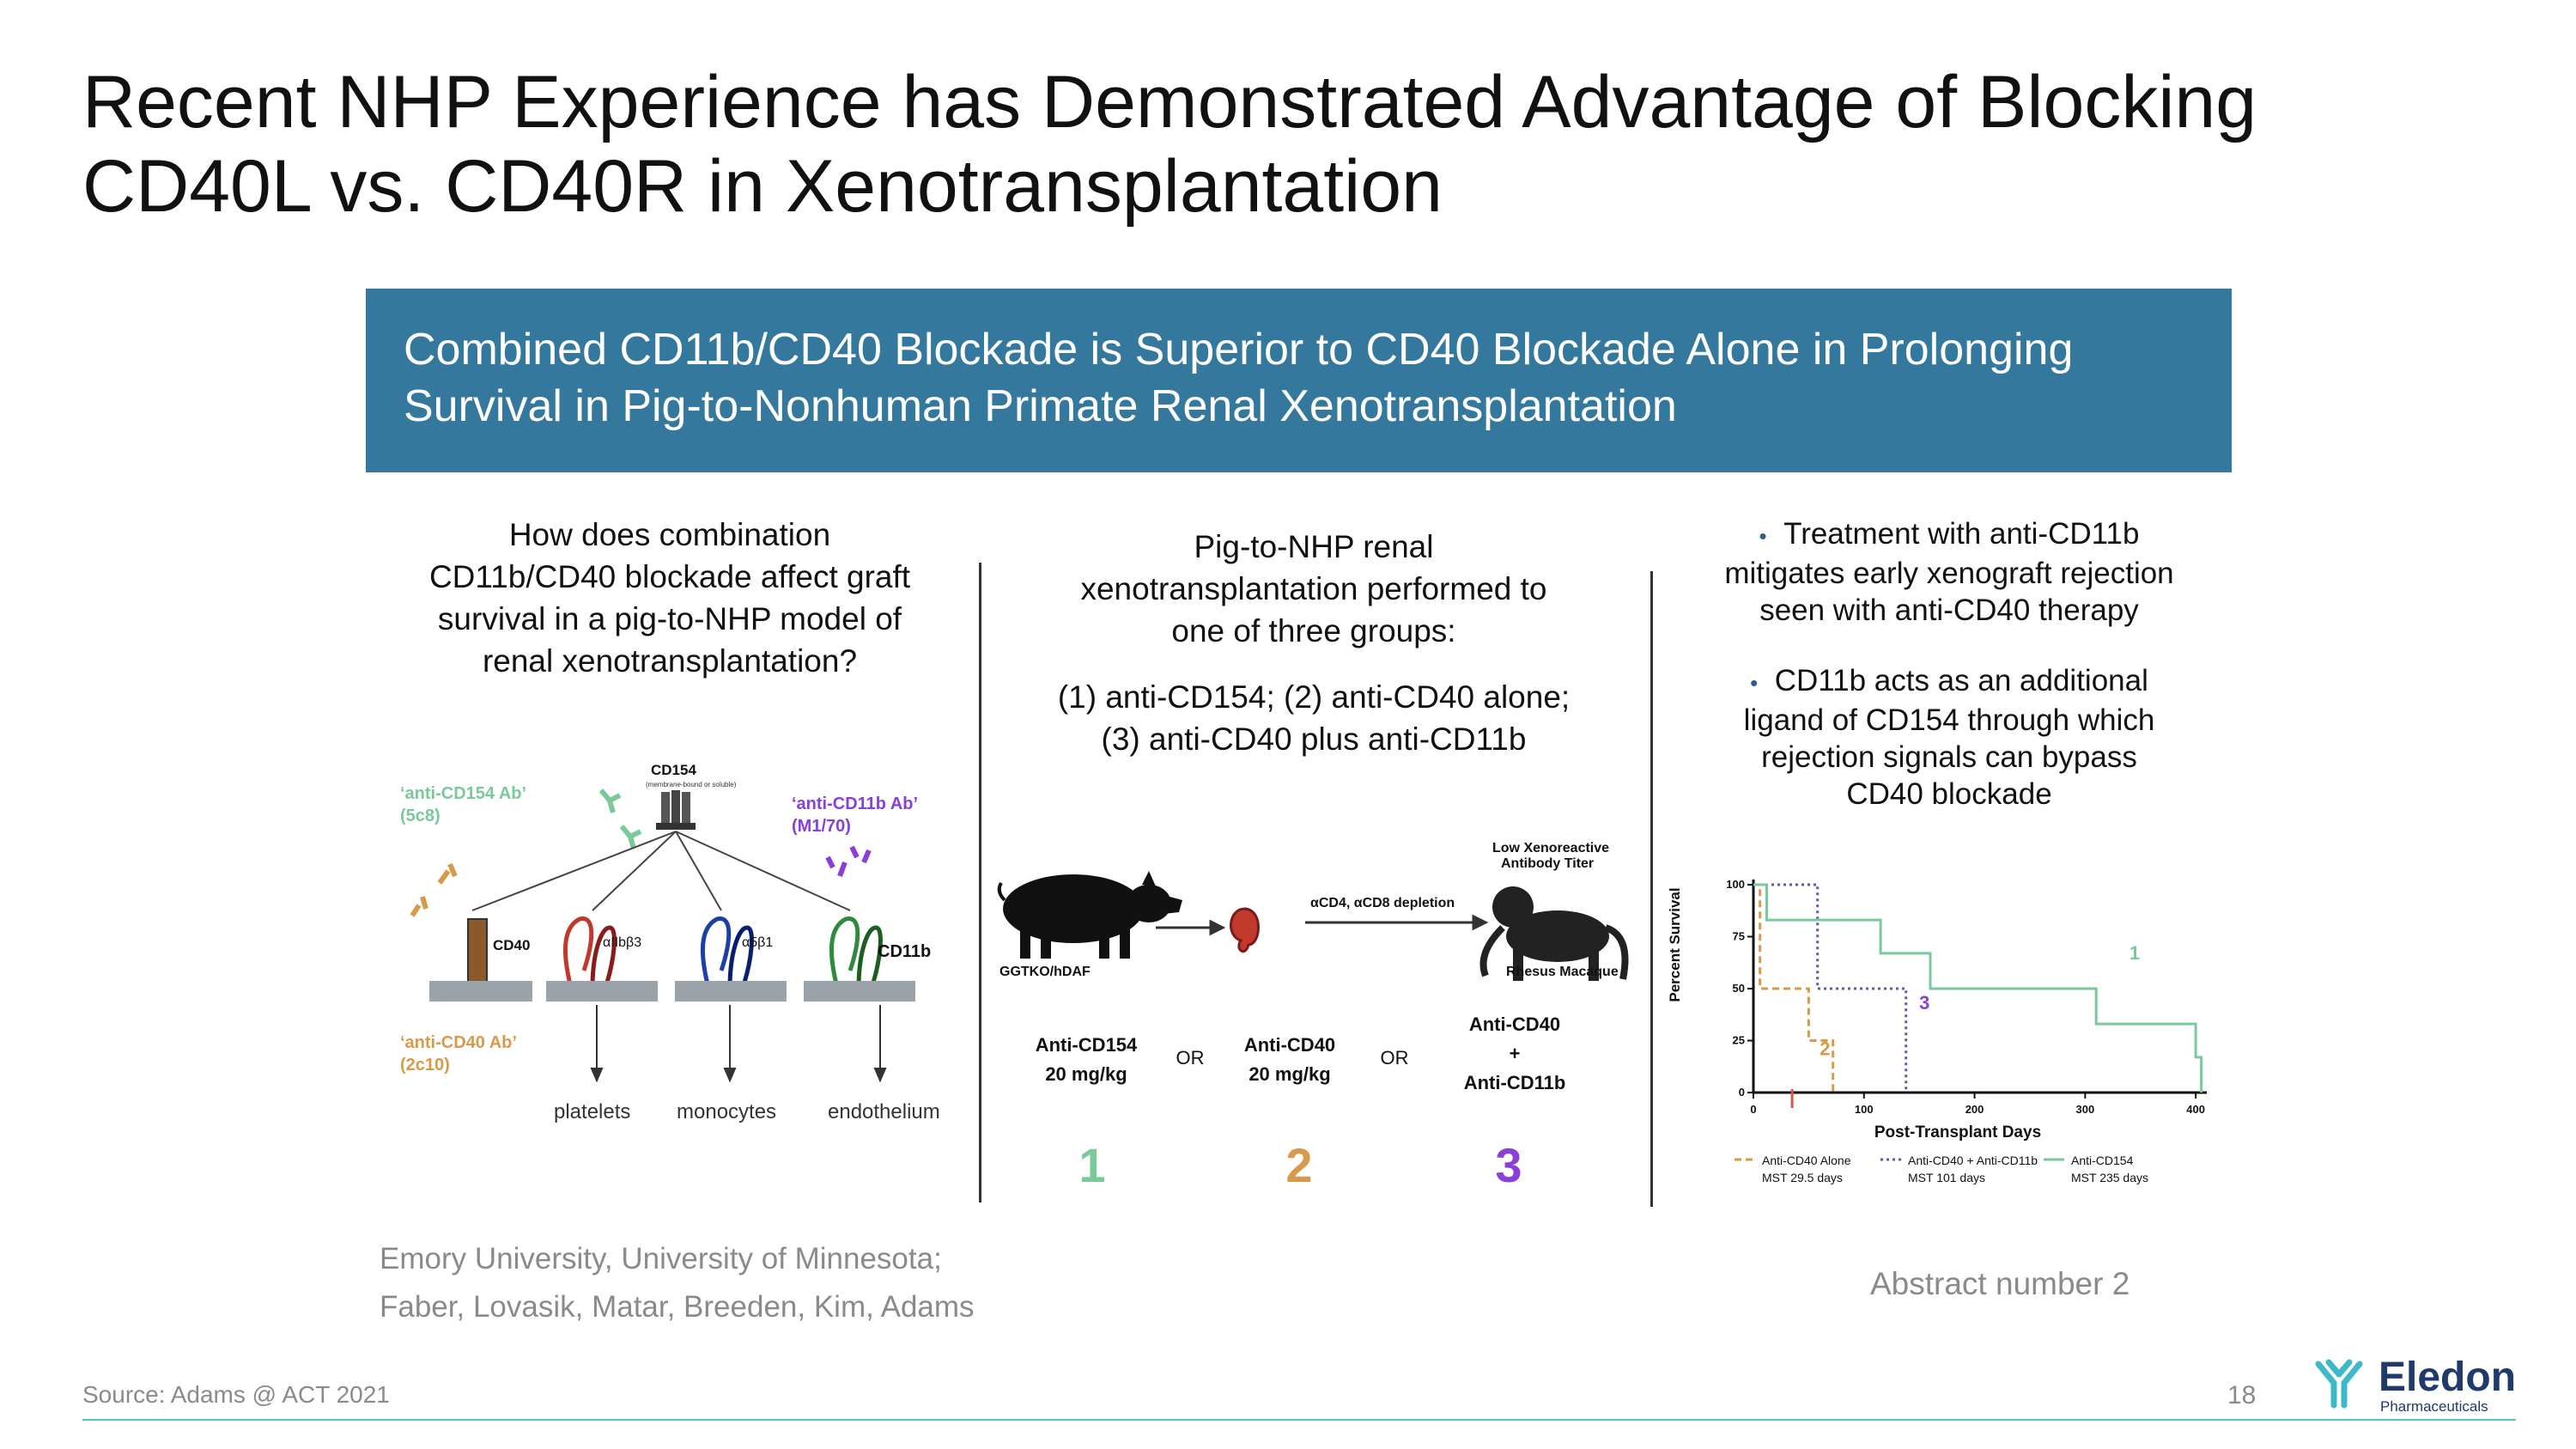 This screenshot has height=1449, width=2576. Describe the element at coordinates (669, 618) in the screenshot. I see `left-question-line: survival in a pig-to-NHP model of` at that location.